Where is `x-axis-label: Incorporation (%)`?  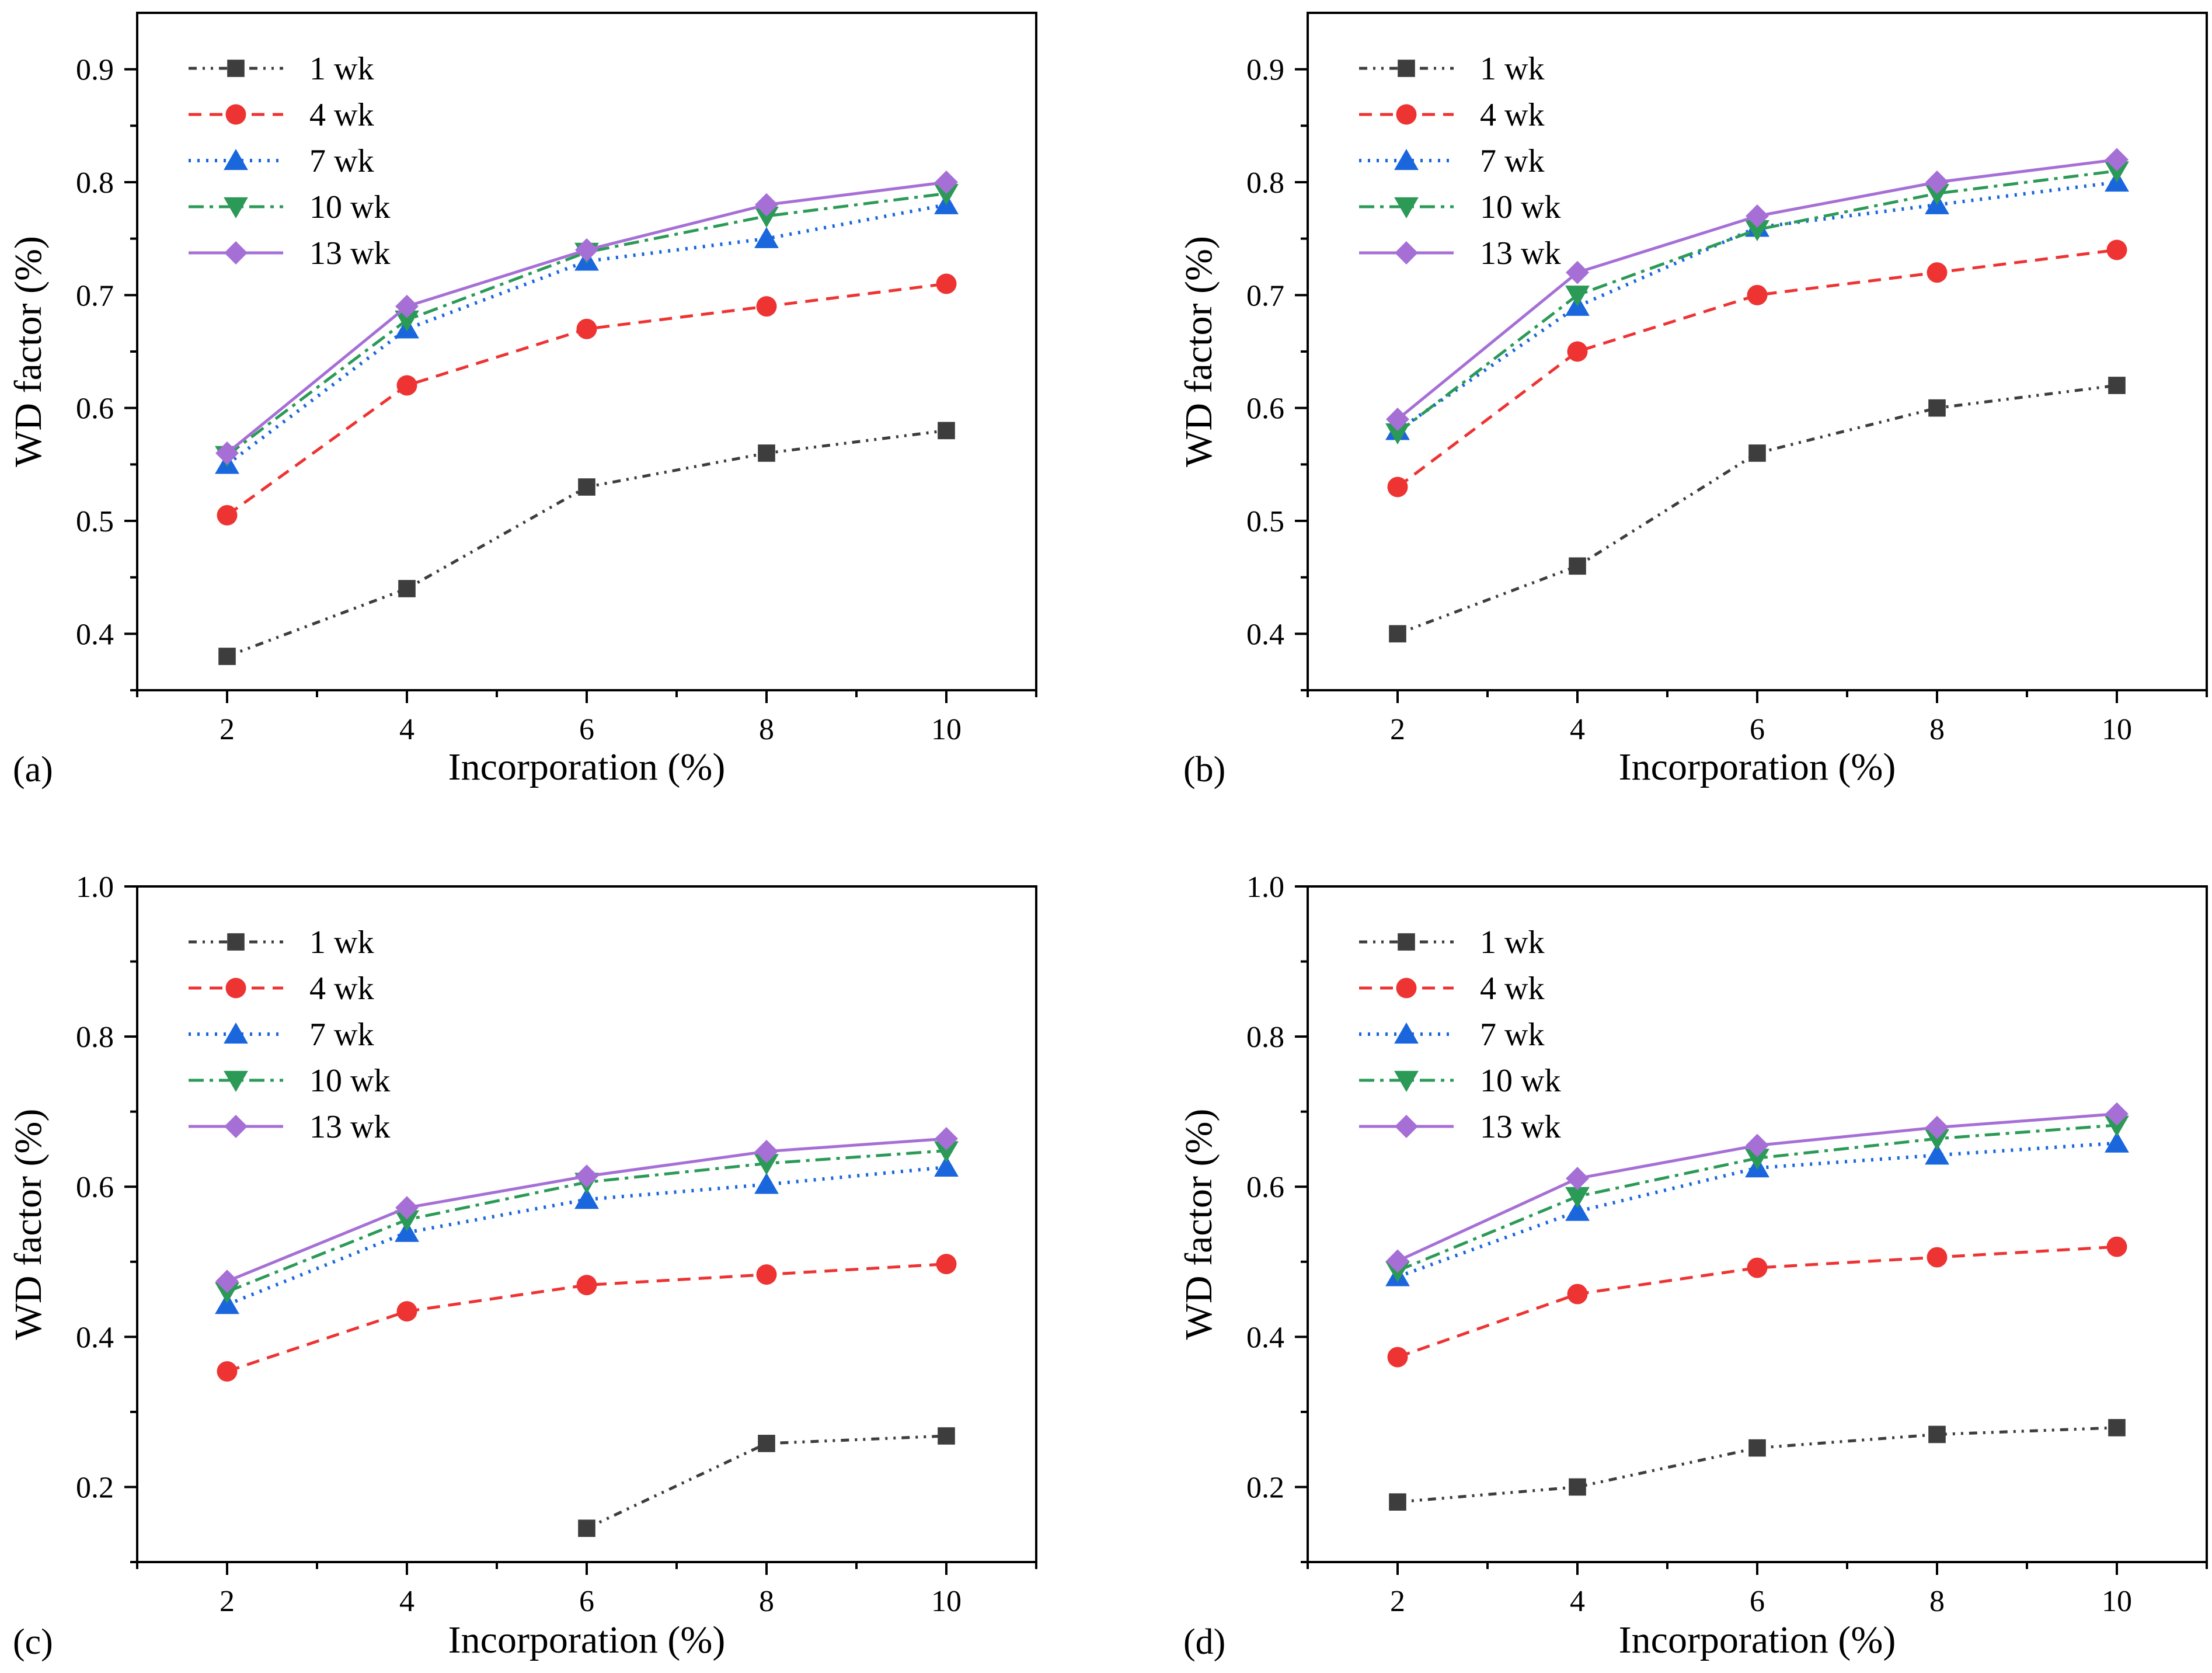 x-axis-label: Incorporation (%) is located at coordinates (1757, 767).